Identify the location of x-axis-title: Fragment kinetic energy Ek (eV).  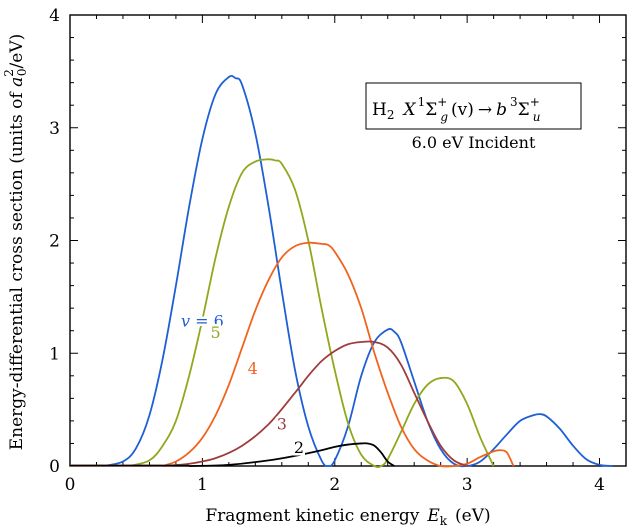
(347, 517).